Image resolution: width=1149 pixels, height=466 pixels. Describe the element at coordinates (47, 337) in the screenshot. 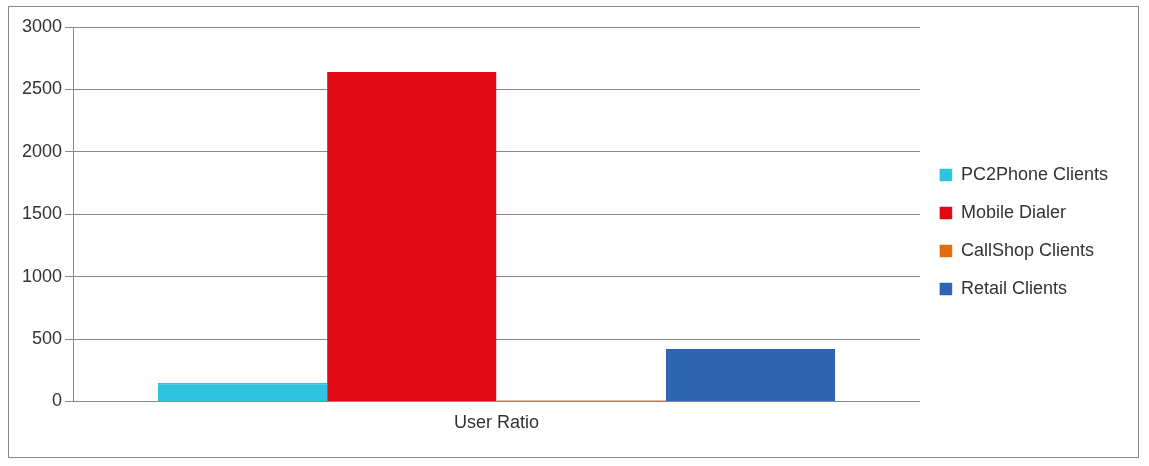

I see `y-tick-label: 500` at that location.